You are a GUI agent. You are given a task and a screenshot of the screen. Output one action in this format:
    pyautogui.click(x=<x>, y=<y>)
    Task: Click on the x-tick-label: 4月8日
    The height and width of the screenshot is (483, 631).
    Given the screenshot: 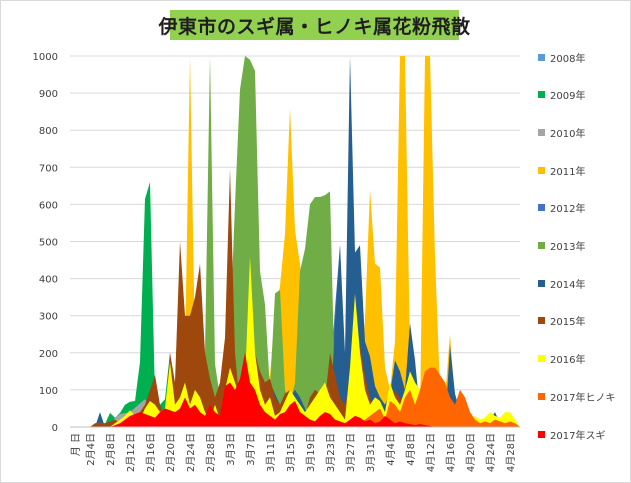 What is the action you would take?
    pyautogui.click(x=411, y=449)
    